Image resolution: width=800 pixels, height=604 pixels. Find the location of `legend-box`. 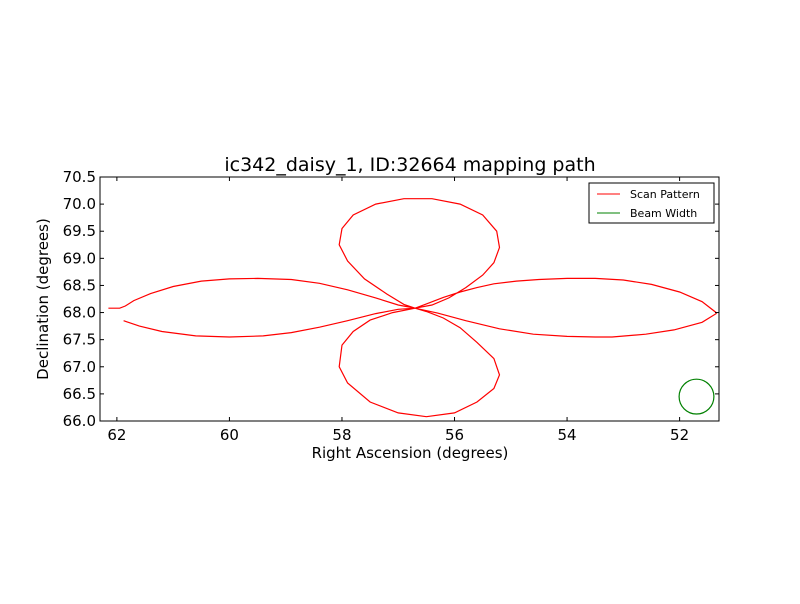

legend-box is located at coordinates (651, 203).